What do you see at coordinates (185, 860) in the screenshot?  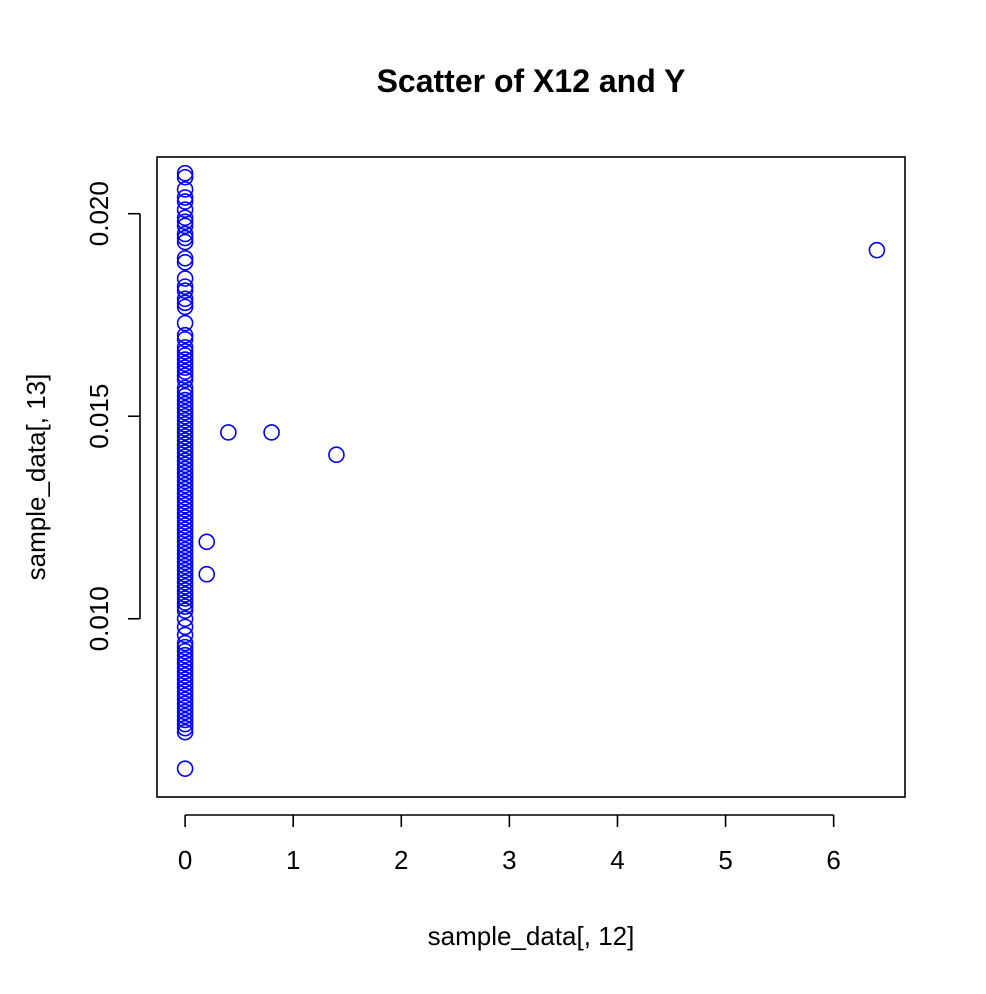 I see `x-tick-label: 0` at bounding box center [185, 860].